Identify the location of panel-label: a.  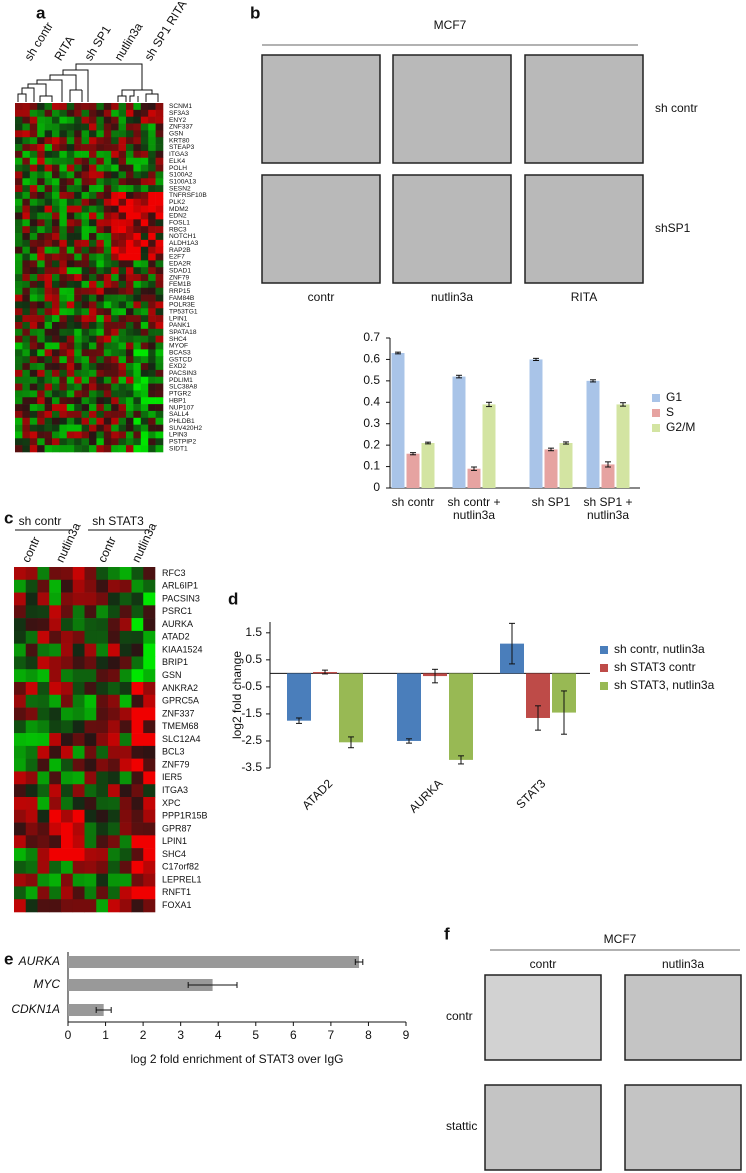
(41, 12).